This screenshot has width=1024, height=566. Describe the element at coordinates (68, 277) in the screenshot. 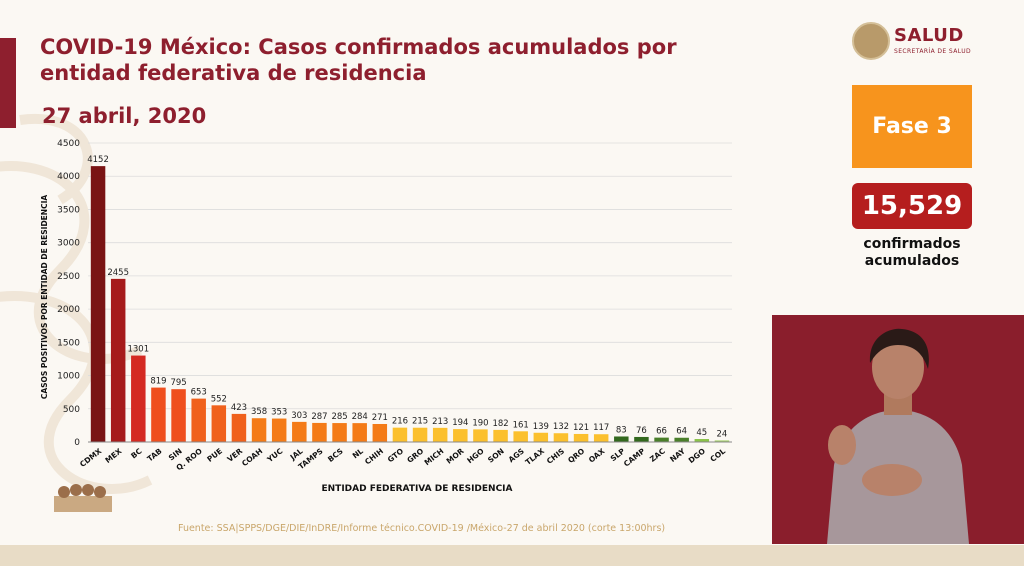

I see `y-tick-label: 2500` at that location.